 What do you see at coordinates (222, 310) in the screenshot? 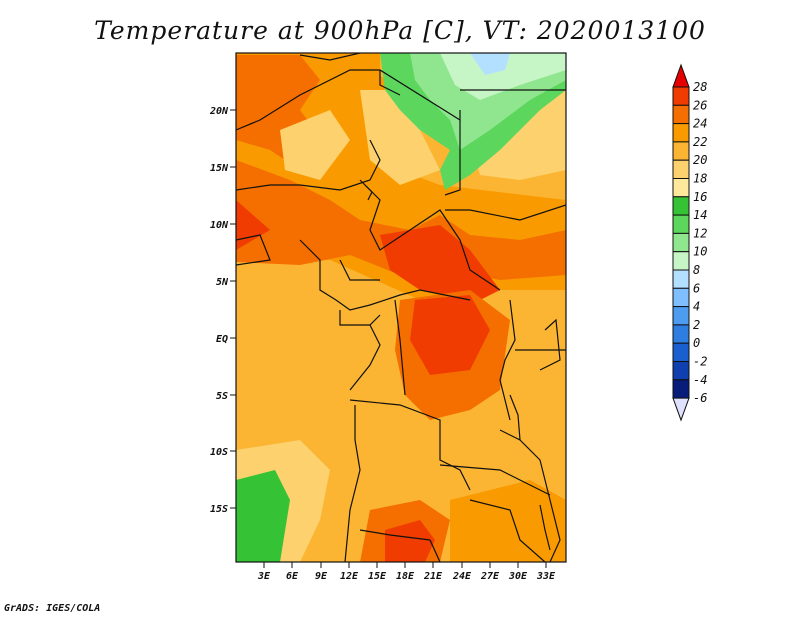
I see `lat-axis: 20N 15N 10N 5N EQ 5S 10S 15S` at bounding box center [222, 310].